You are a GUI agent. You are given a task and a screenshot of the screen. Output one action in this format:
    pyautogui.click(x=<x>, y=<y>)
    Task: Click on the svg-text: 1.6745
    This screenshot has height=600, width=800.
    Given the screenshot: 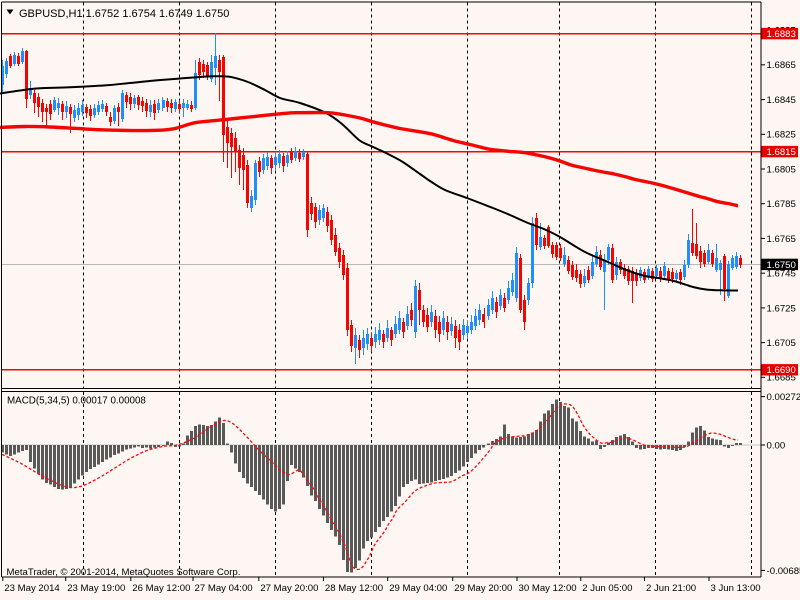 What is the action you would take?
    pyautogui.click(x=781, y=274)
    